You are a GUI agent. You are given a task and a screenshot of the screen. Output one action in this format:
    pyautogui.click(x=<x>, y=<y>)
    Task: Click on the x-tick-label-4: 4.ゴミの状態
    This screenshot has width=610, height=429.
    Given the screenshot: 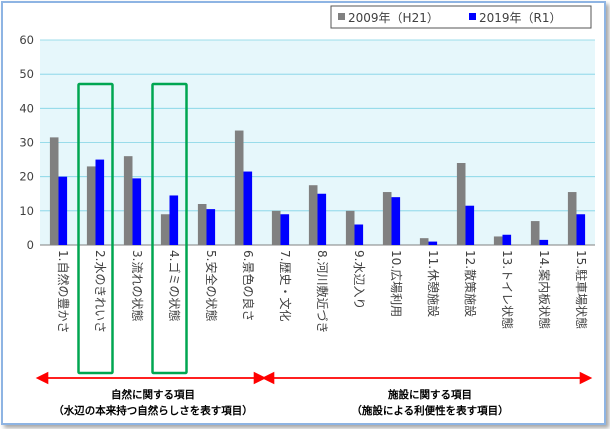 What is the action you would take?
    pyautogui.click(x=174, y=285)
    